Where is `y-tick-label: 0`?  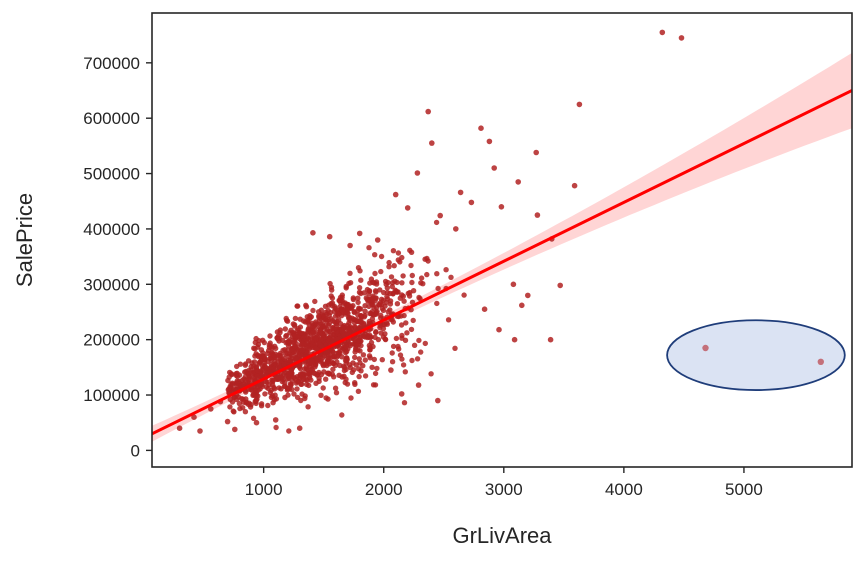 y-tick-label: 0 is located at coordinates (135, 450).